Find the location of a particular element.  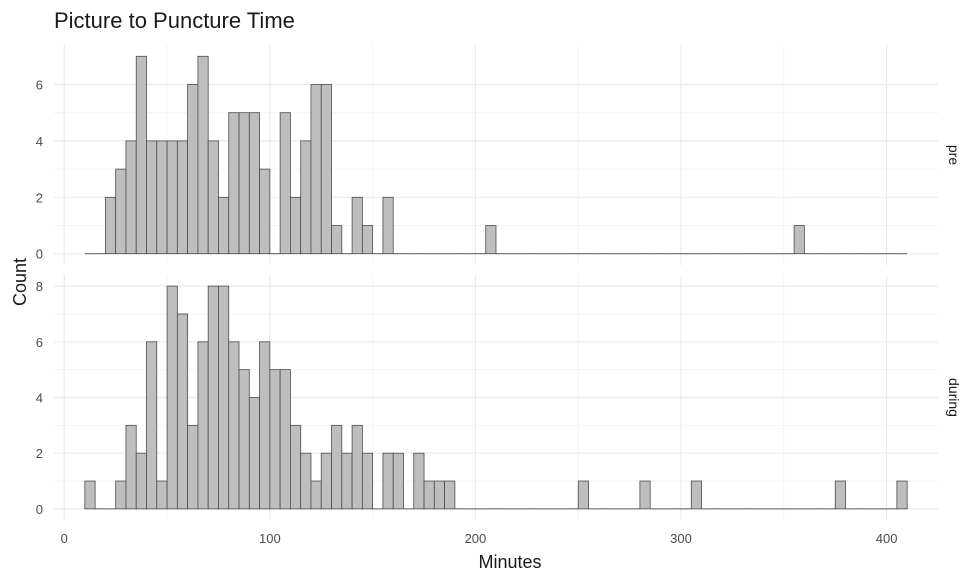

facet-label-pre: pre is located at coordinates (954, 155).